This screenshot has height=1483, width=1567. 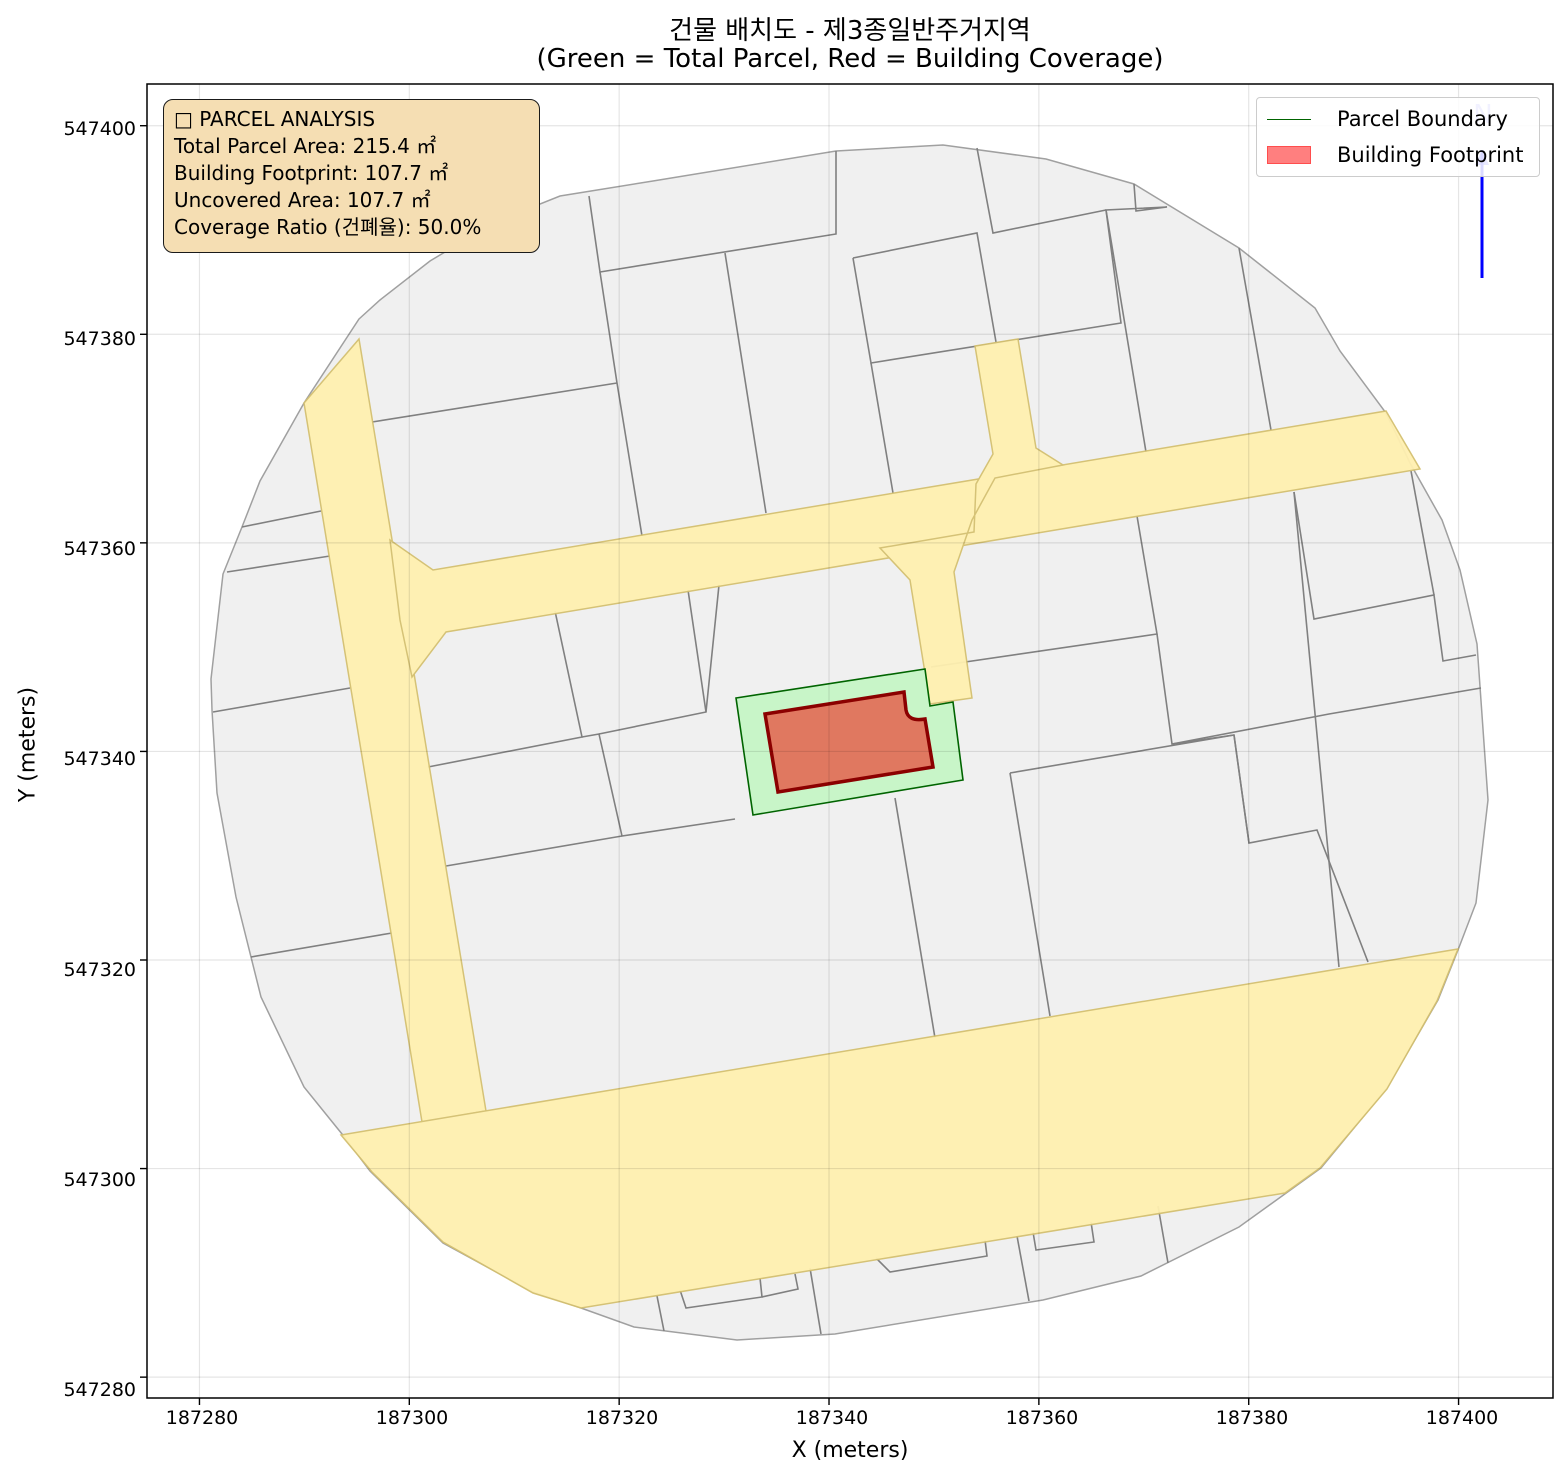 What do you see at coordinates (99, 549) in the screenshot?
I see `y-tick-label: 547360` at bounding box center [99, 549].